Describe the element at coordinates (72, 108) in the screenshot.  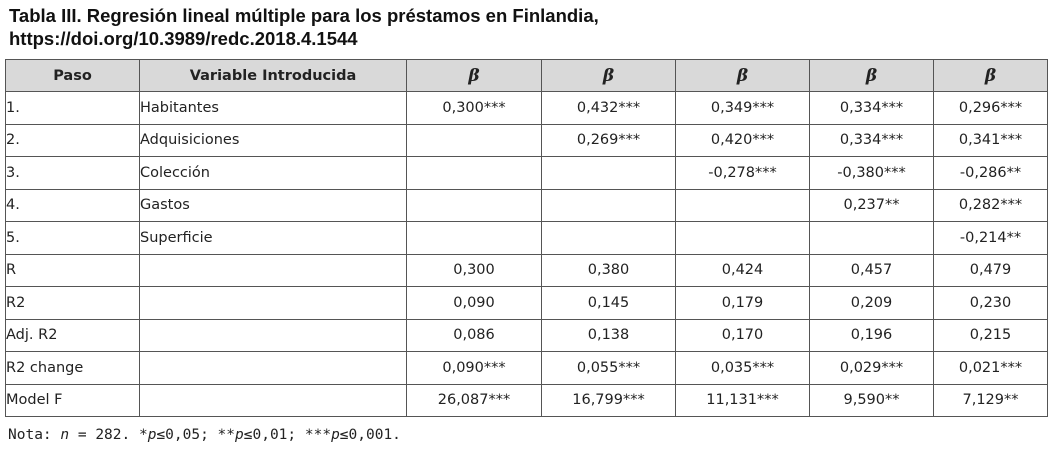
I see `cell-paso: 1.` at that location.